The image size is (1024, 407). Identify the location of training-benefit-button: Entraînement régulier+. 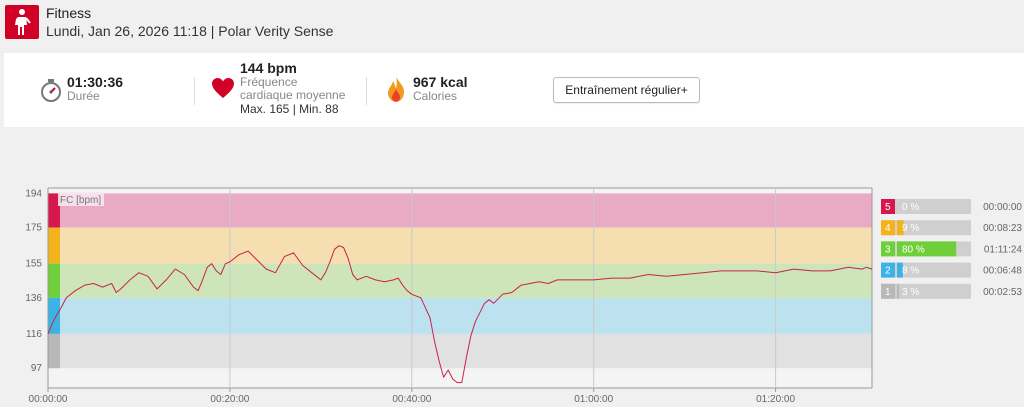
(626, 90).